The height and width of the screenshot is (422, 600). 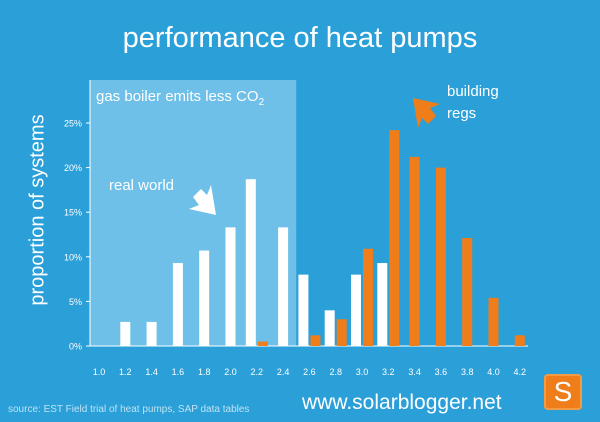 What do you see at coordinates (283, 372) in the screenshot?
I see `x-tick-label: 2.4` at bounding box center [283, 372].